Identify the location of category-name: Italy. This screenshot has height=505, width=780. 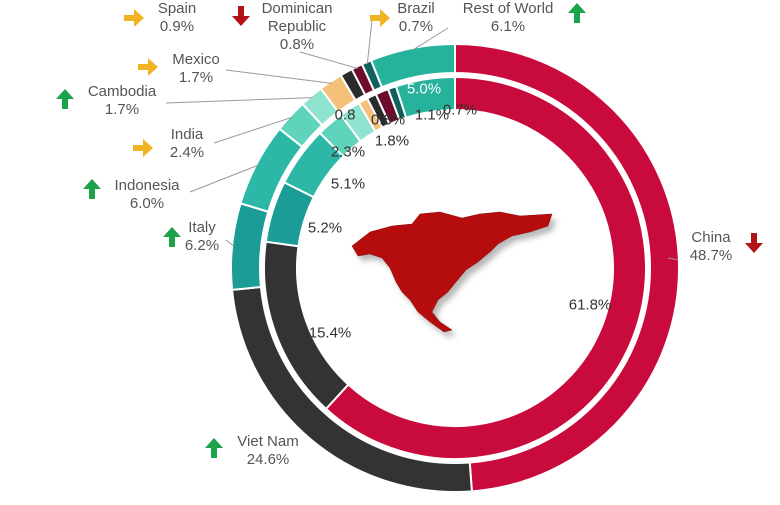
(202, 227).